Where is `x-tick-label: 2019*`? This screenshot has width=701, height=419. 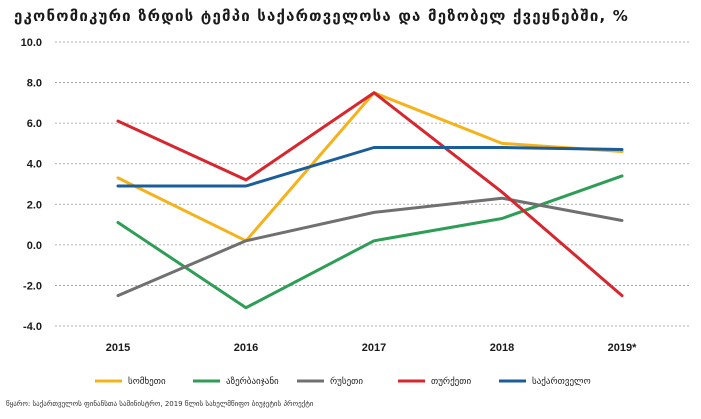
x-tick-label: 2019* is located at coordinates (622, 348).